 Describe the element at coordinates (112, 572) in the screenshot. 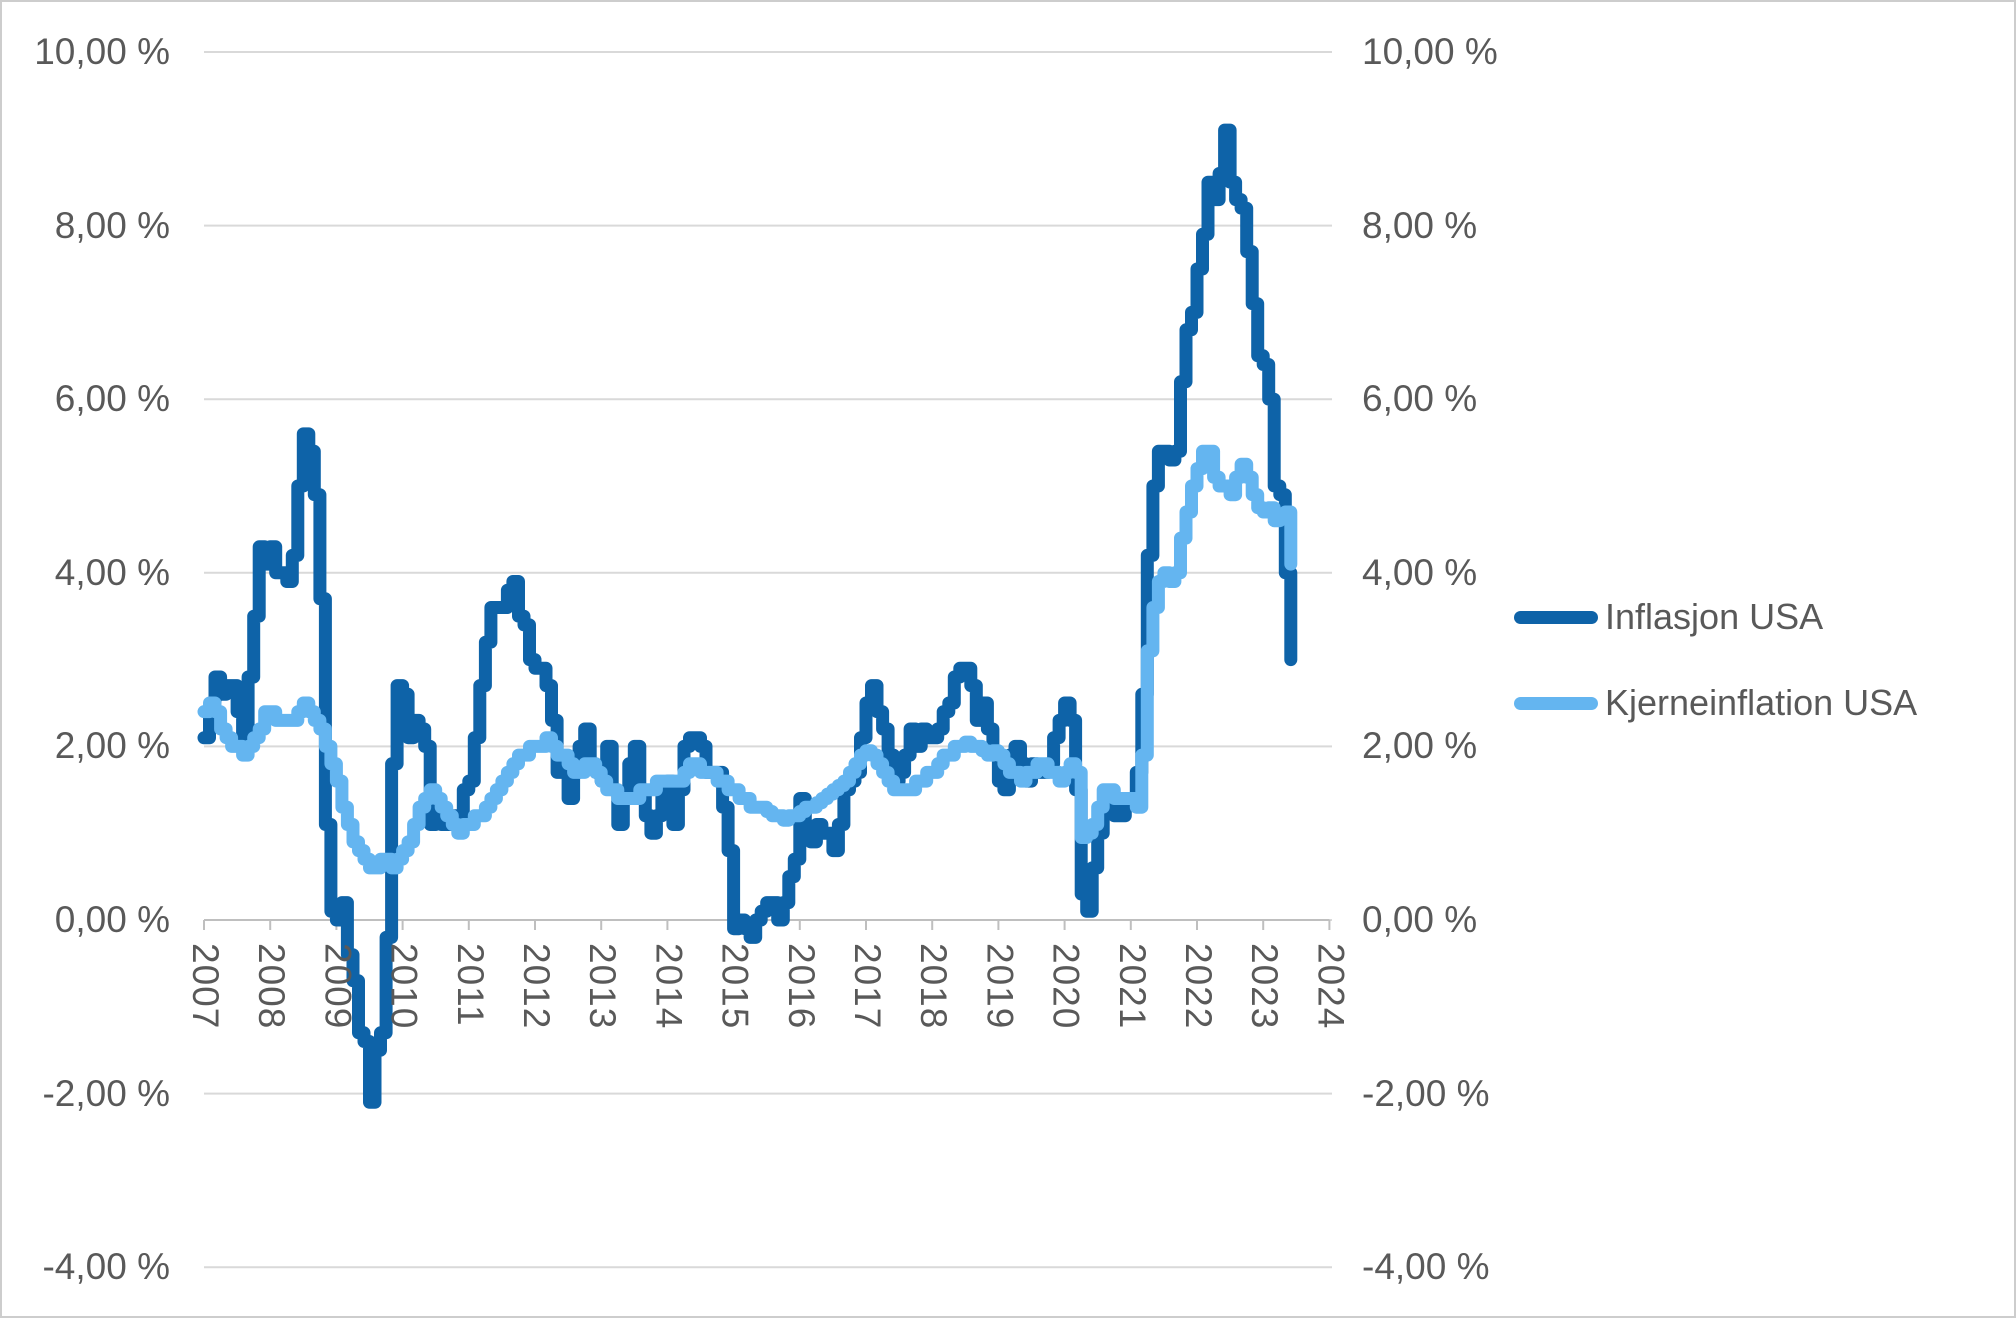

I see `y-axis-label-left-4: 4,00 %` at that location.